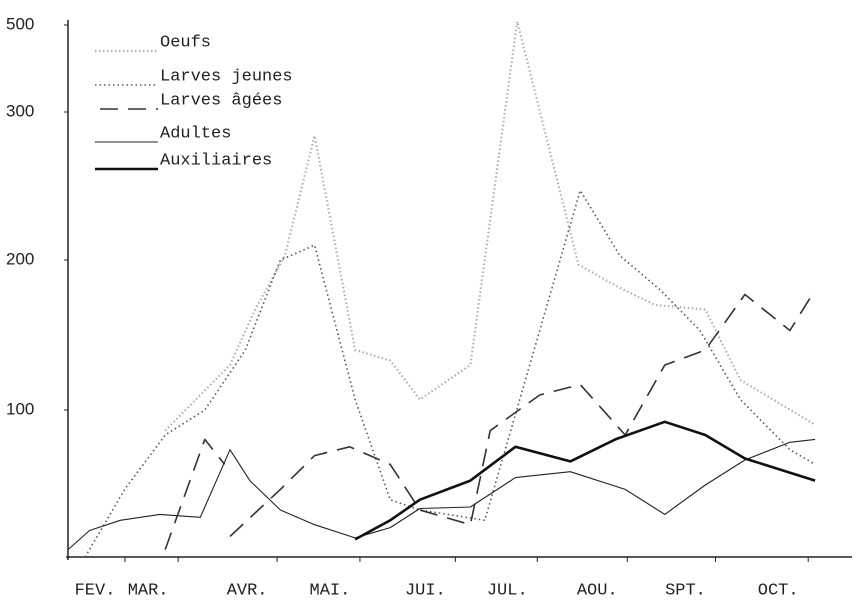  What do you see at coordinates (778, 590) in the screenshot?
I see `x-tick-label: OCT.` at bounding box center [778, 590].